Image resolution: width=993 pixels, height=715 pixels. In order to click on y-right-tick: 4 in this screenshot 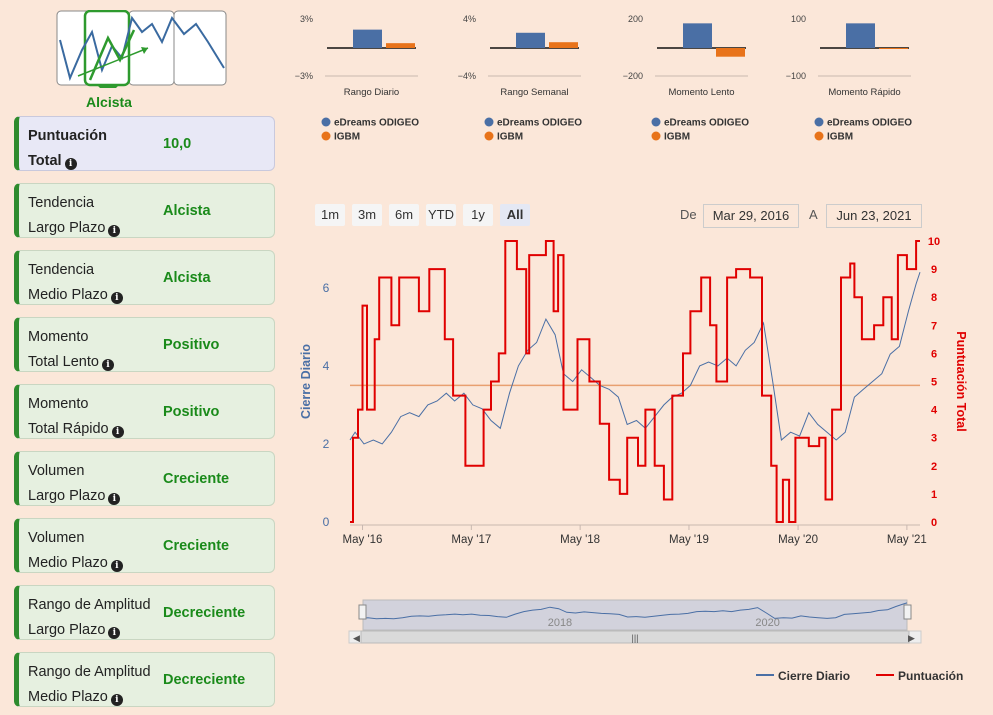, I will do `click(934, 411)`.